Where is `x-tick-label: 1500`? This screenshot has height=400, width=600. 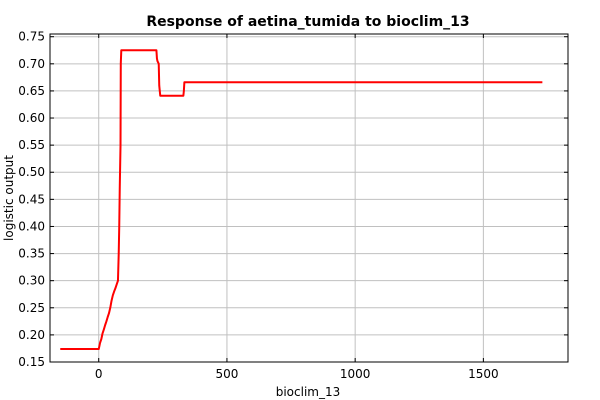 x-tick-label: 1500 is located at coordinates (483, 374).